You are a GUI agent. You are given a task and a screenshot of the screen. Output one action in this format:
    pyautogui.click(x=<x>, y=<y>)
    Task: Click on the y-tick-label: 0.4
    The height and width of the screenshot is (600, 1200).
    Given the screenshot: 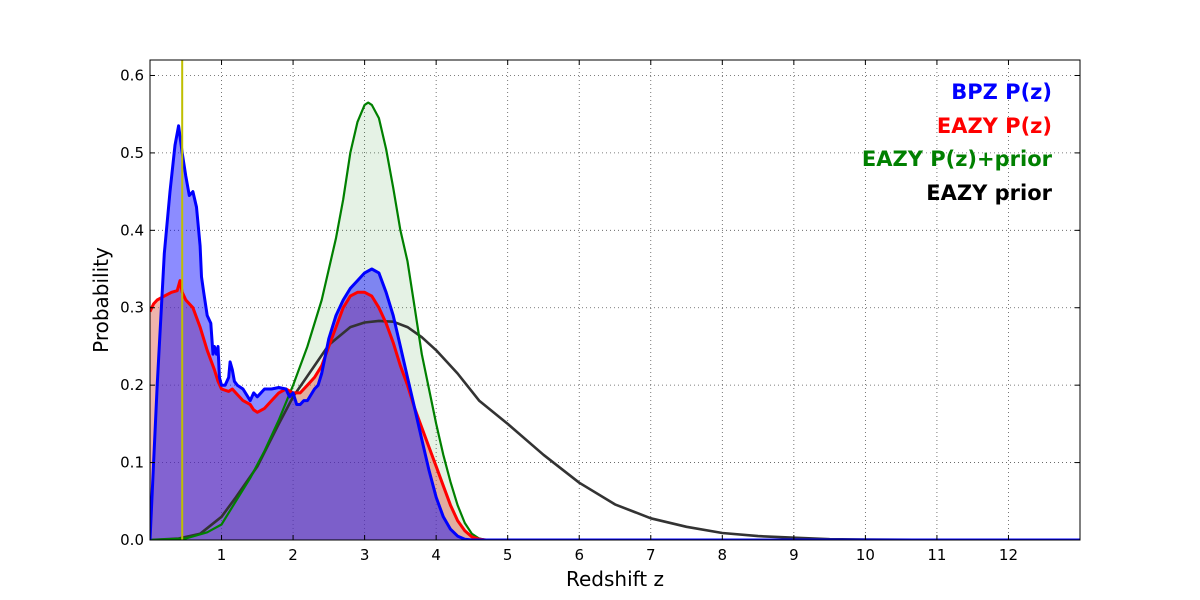 What is the action you would take?
    pyautogui.click(x=132, y=230)
    